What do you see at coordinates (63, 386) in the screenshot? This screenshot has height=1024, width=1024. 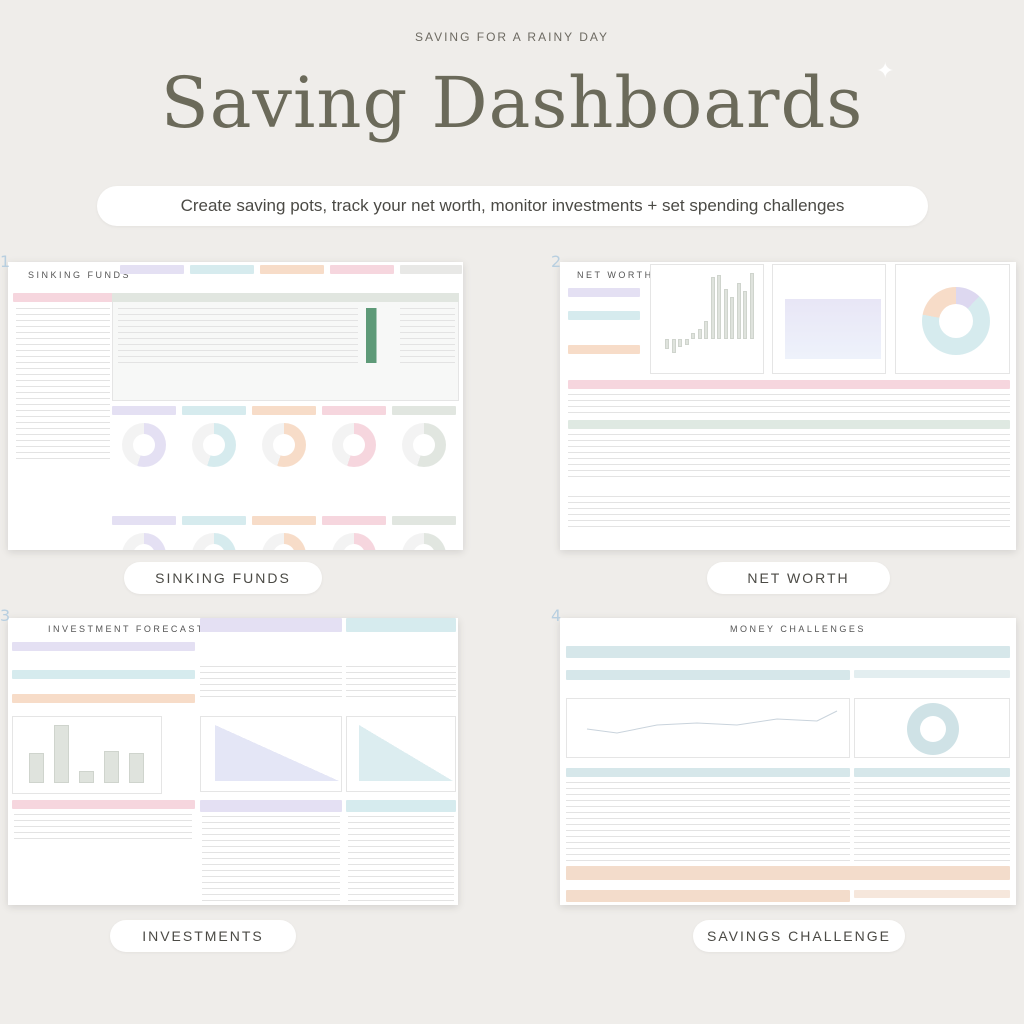 I see `contributions-table` at bounding box center [63, 386].